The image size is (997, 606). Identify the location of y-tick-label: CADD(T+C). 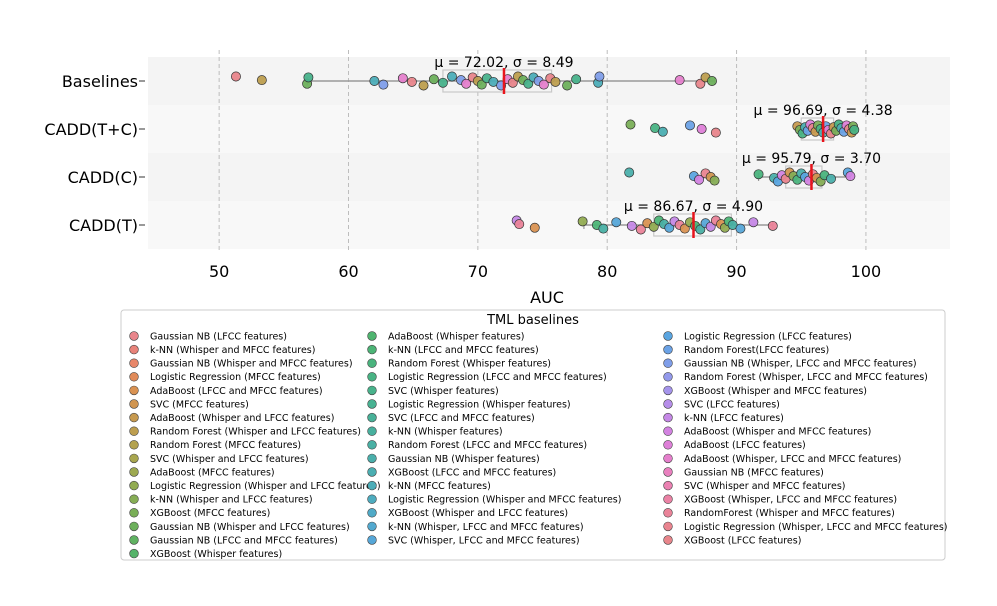
(91, 129).